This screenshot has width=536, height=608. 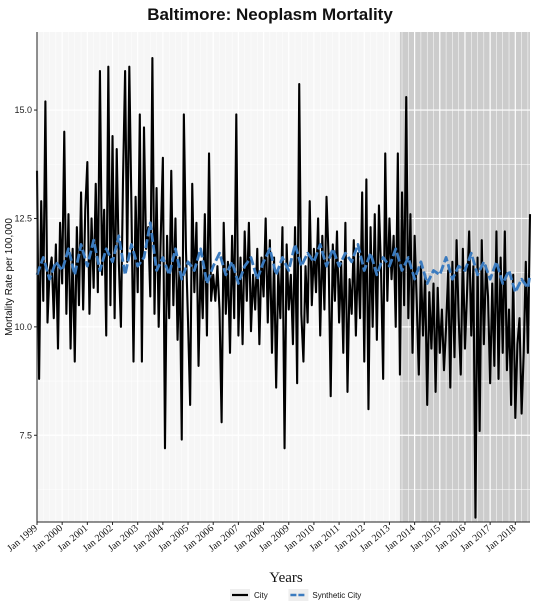 I want to click on legend-label: Synthetic City, so click(x=336, y=595).